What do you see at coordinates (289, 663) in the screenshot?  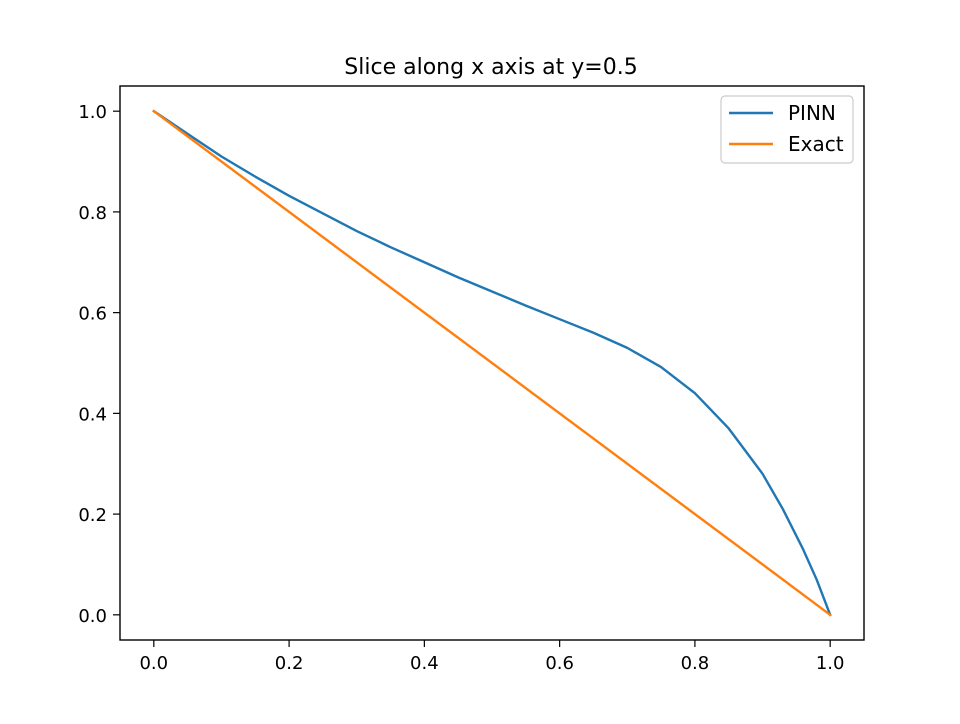 I see `x-tick-label: 0.2` at bounding box center [289, 663].